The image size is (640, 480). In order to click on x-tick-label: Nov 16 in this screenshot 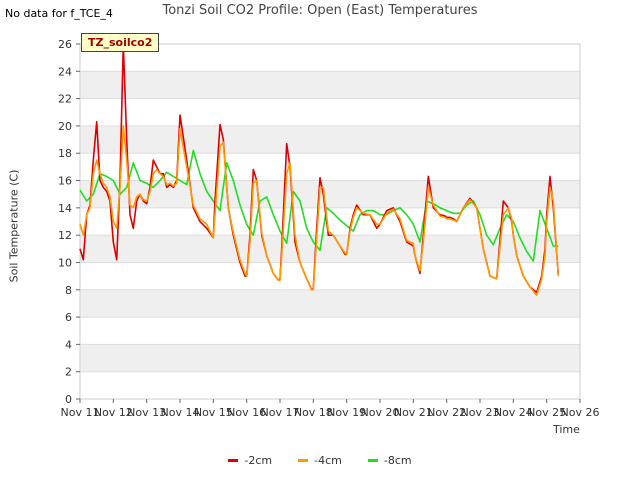, I will do `click(246, 412)`.